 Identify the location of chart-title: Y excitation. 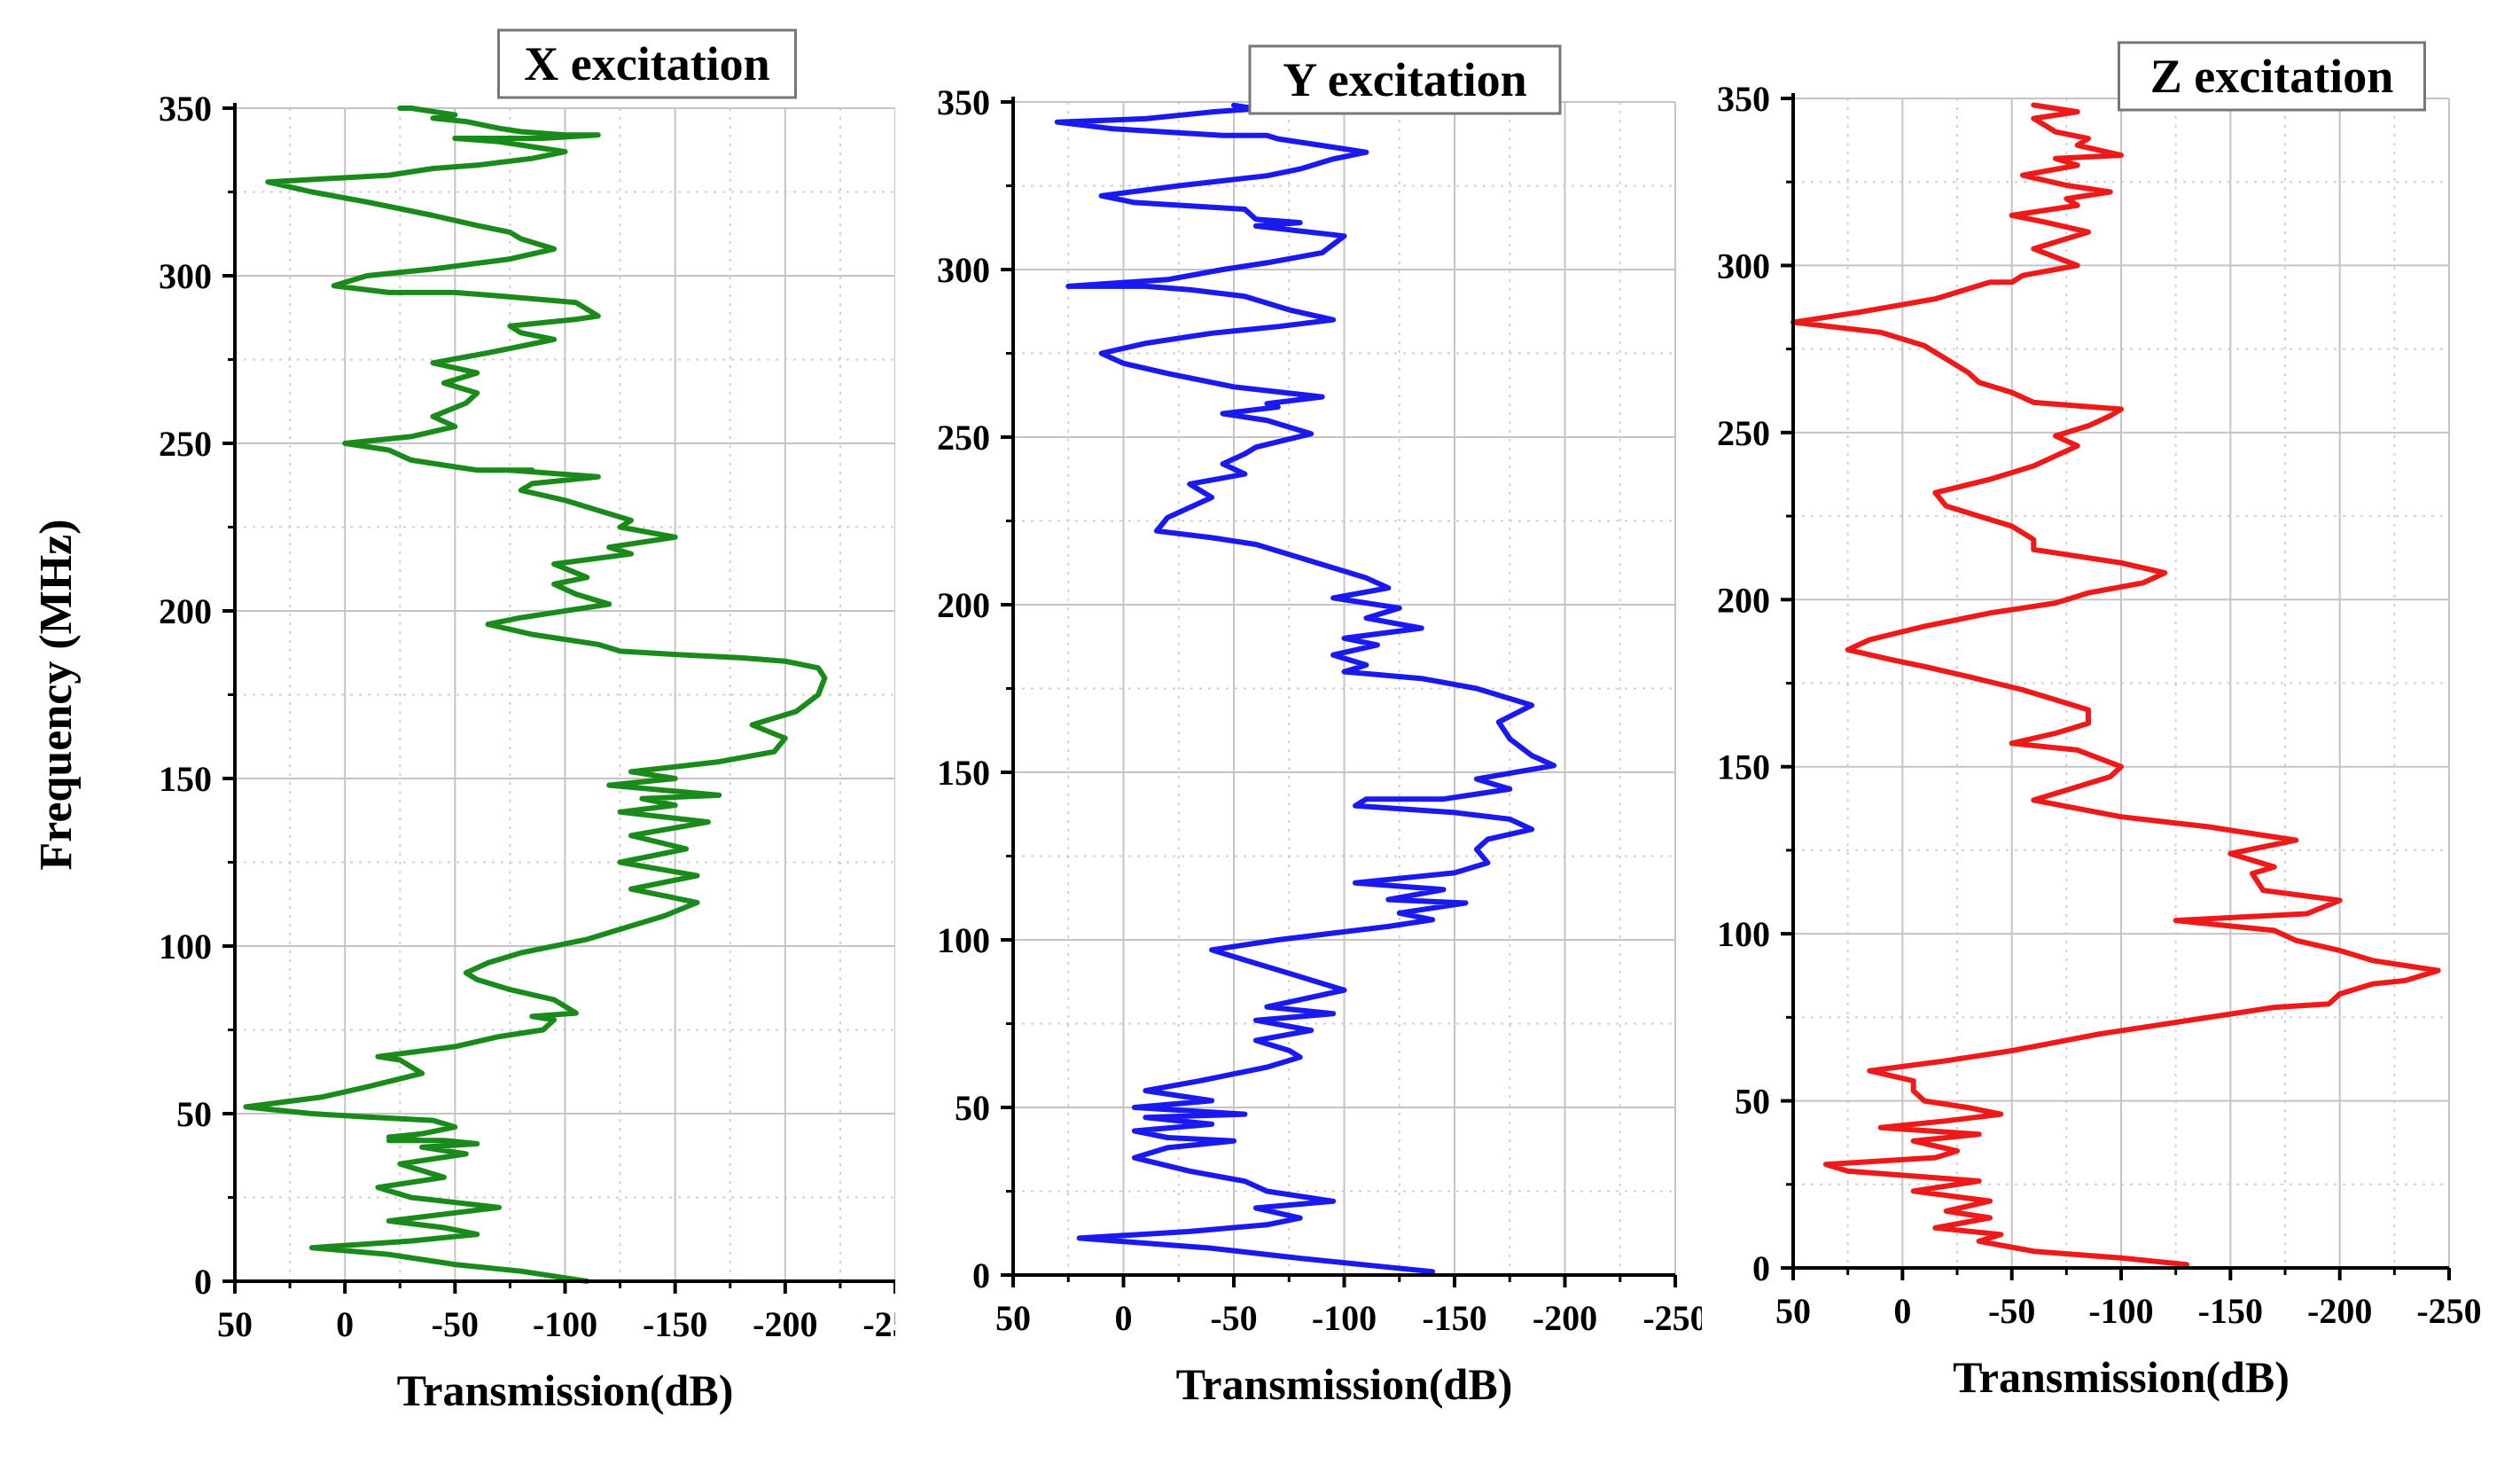
(1404, 80).